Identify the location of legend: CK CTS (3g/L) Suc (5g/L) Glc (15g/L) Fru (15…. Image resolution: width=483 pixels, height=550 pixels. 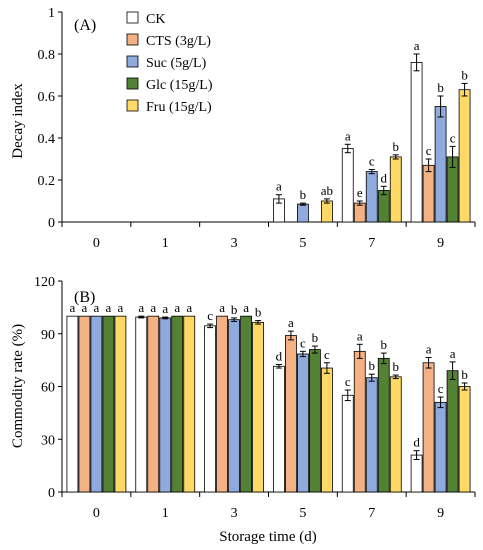
(169, 63).